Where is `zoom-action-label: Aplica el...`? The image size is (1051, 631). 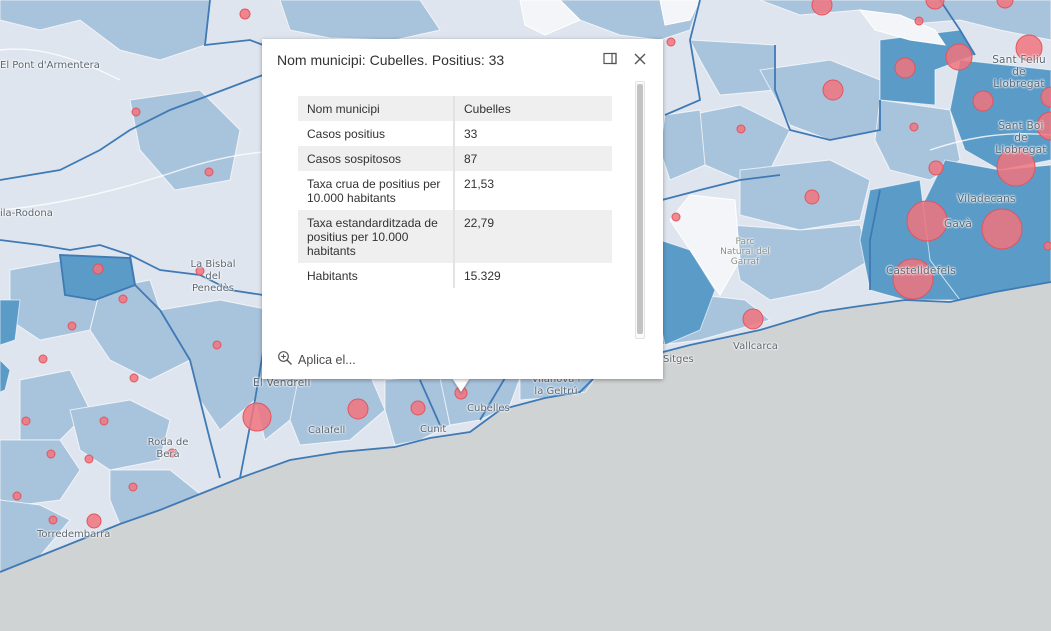
zoom-action-label: Aplica el... is located at coordinates (327, 359).